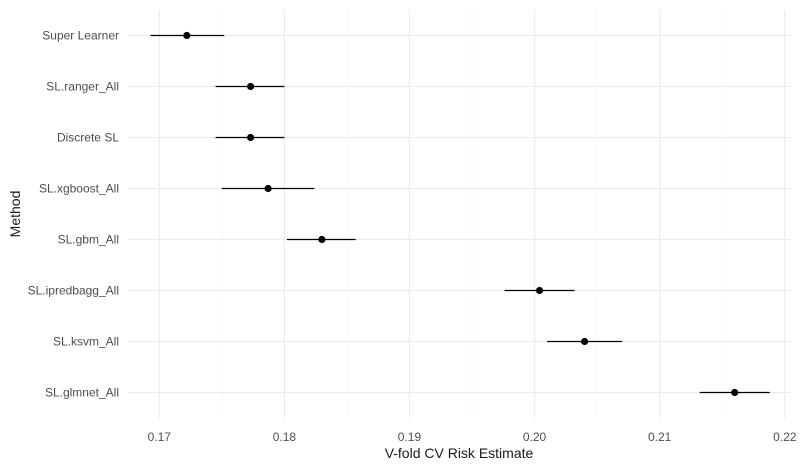 Image resolution: width=800 pixels, height=468 pixels. I want to click on y-tick-label: SL.ipredbagg_All, so click(73, 291).